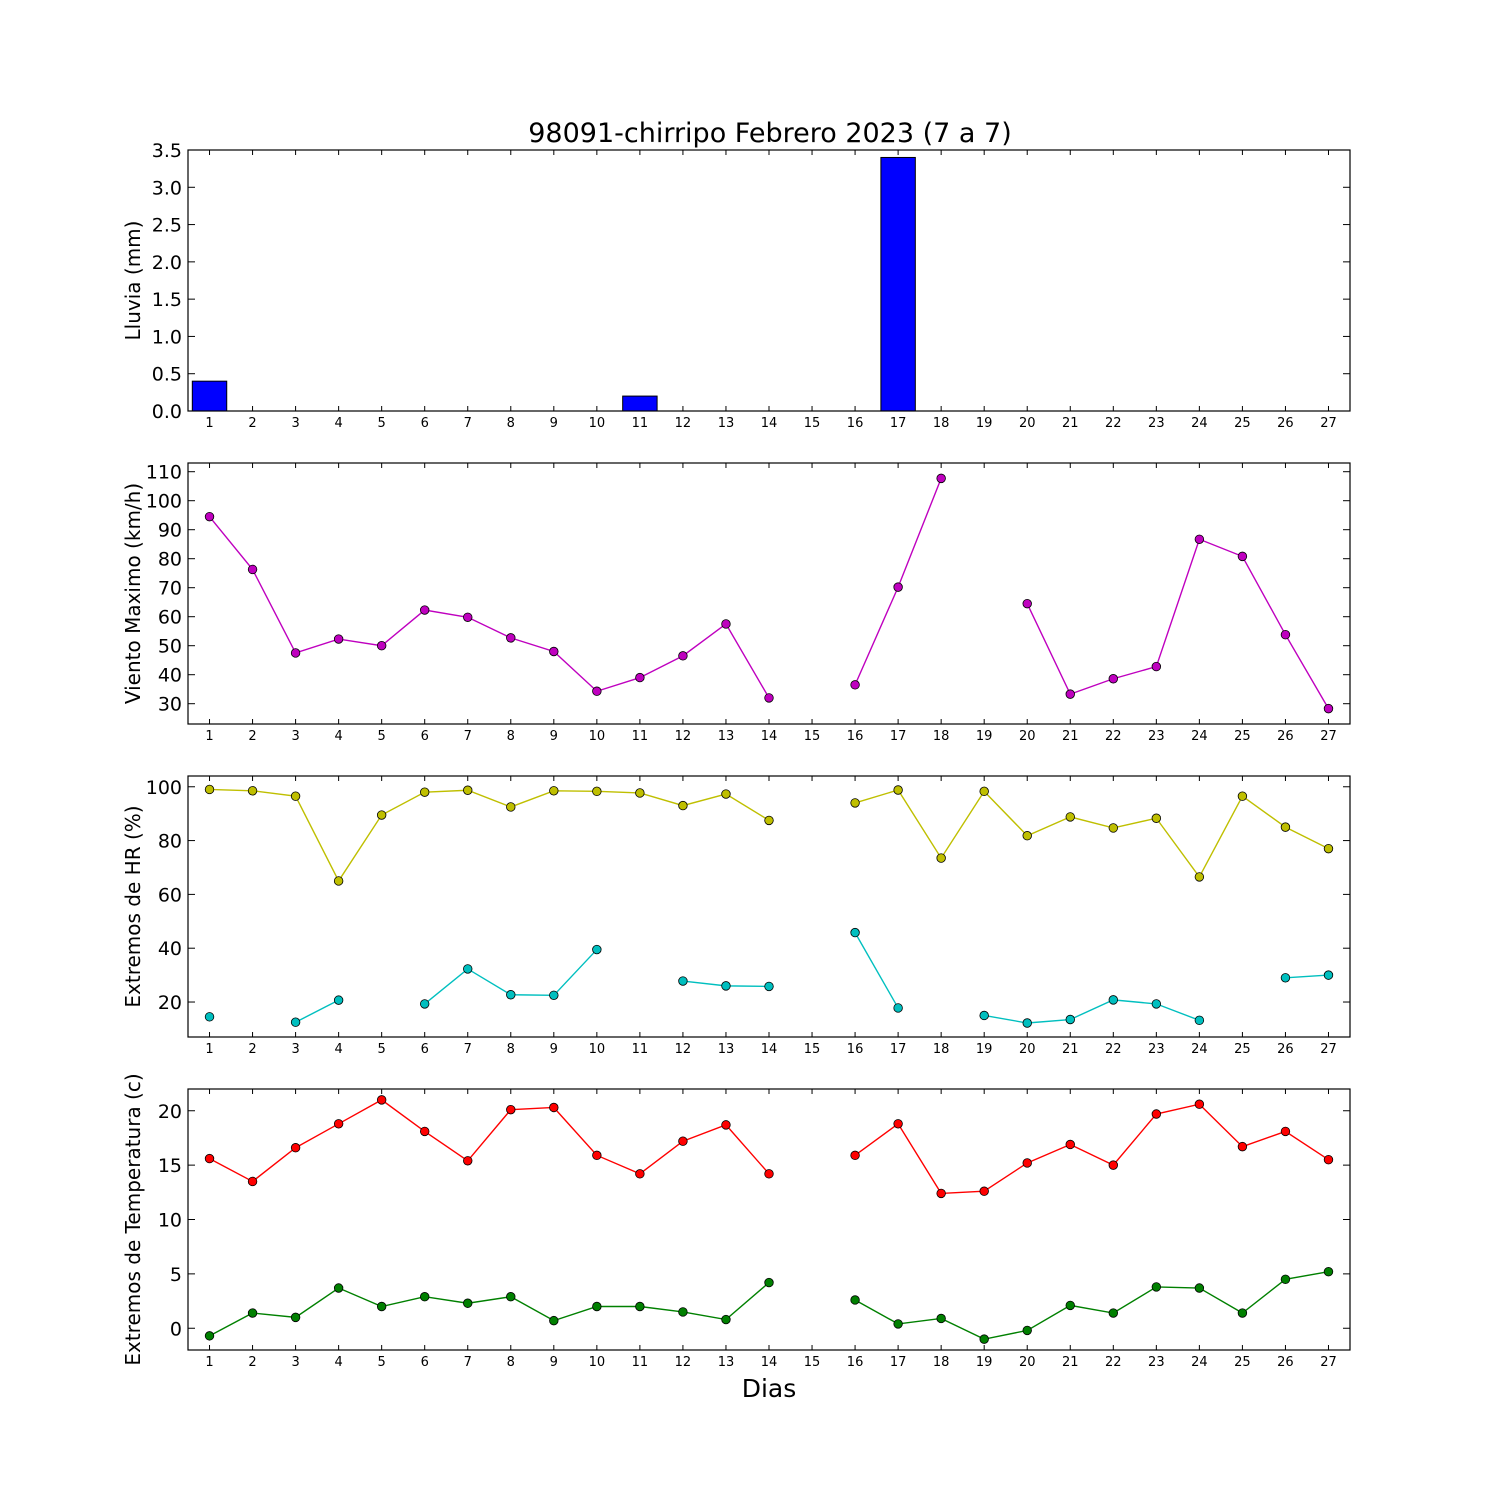 Image resolution: width=1500 pixels, height=1500 pixels. Describe the element at coordinates (167, 263) in the screenshot. I see `y-tick-label: 2.0` at that location.